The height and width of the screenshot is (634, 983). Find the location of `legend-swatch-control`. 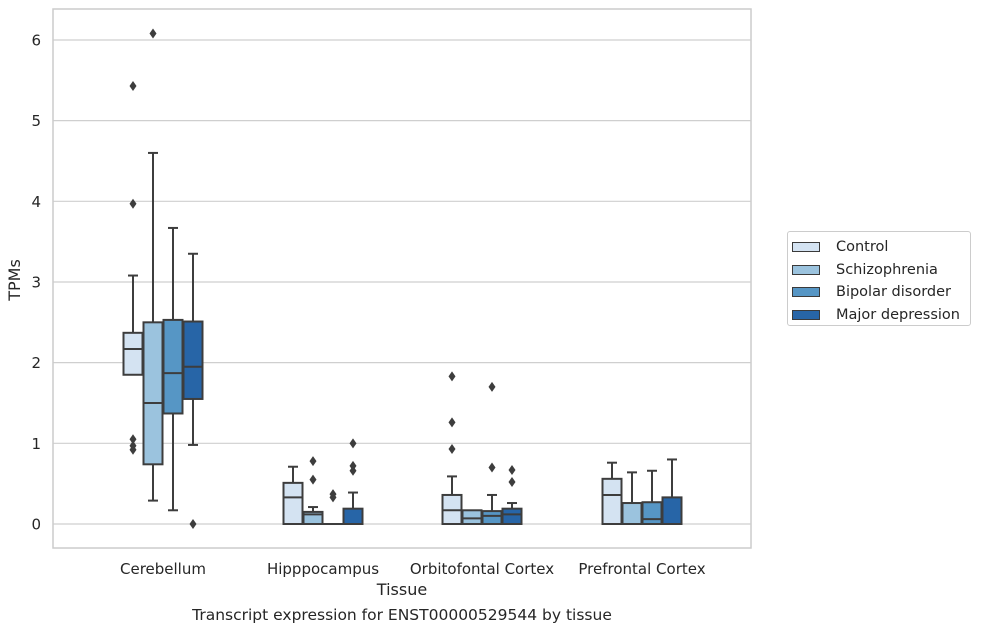

legend-swatch-control is located at coordinates (806, 247).